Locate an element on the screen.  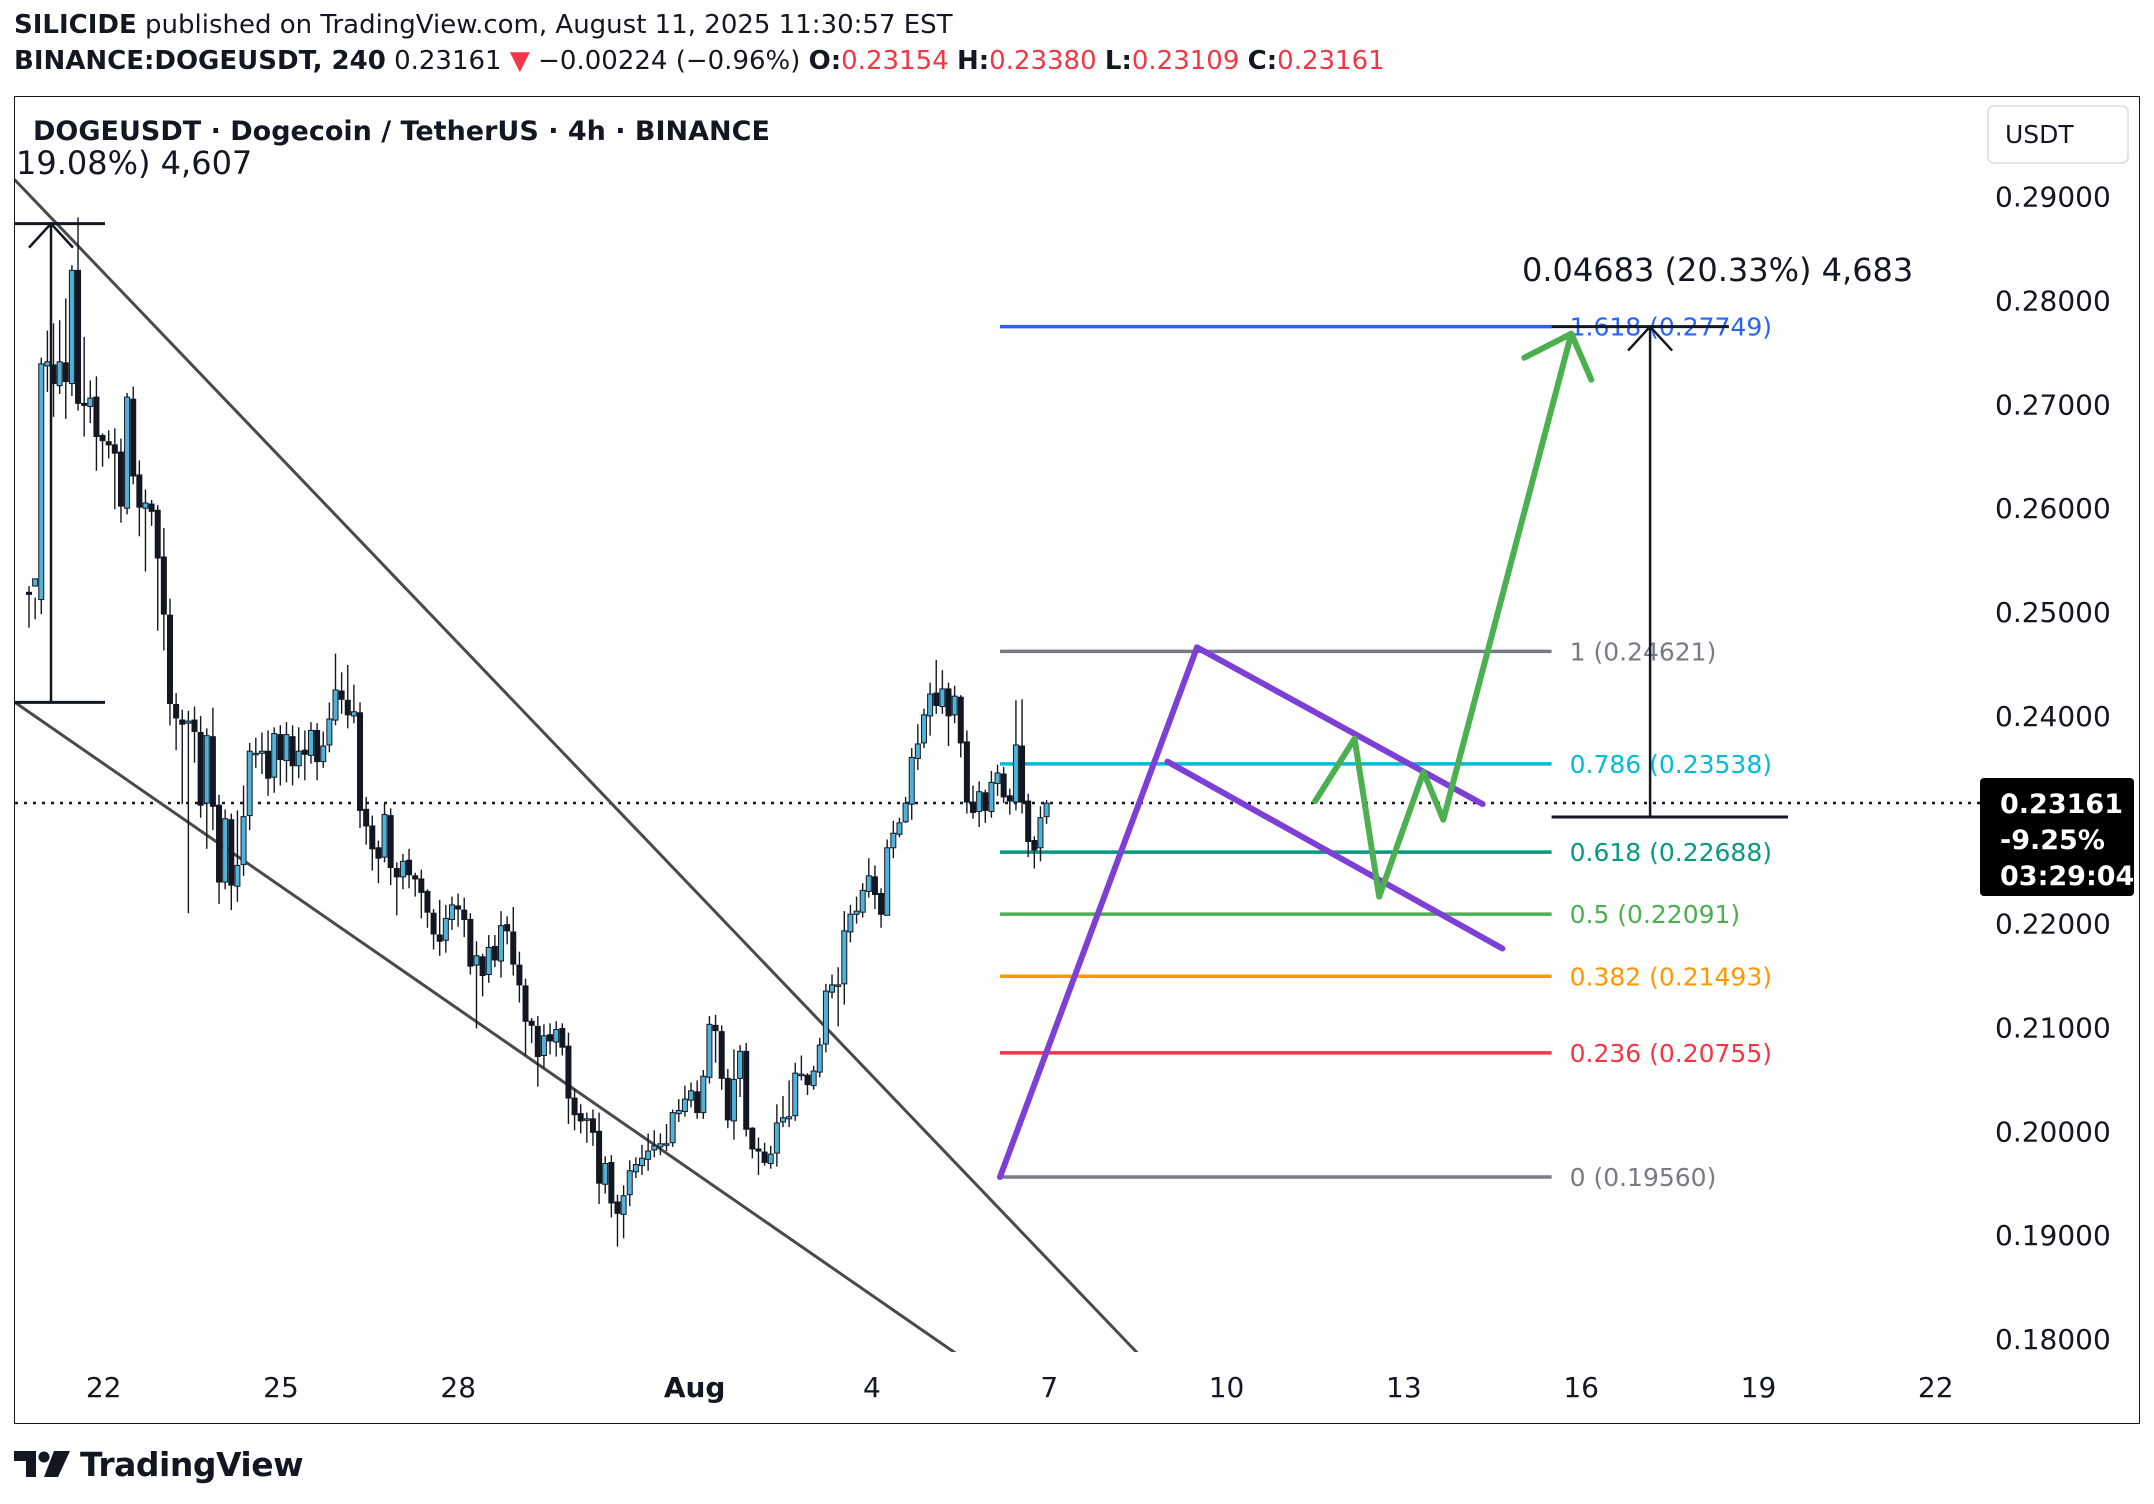
projection-path is located at coordinates (1443, 615).